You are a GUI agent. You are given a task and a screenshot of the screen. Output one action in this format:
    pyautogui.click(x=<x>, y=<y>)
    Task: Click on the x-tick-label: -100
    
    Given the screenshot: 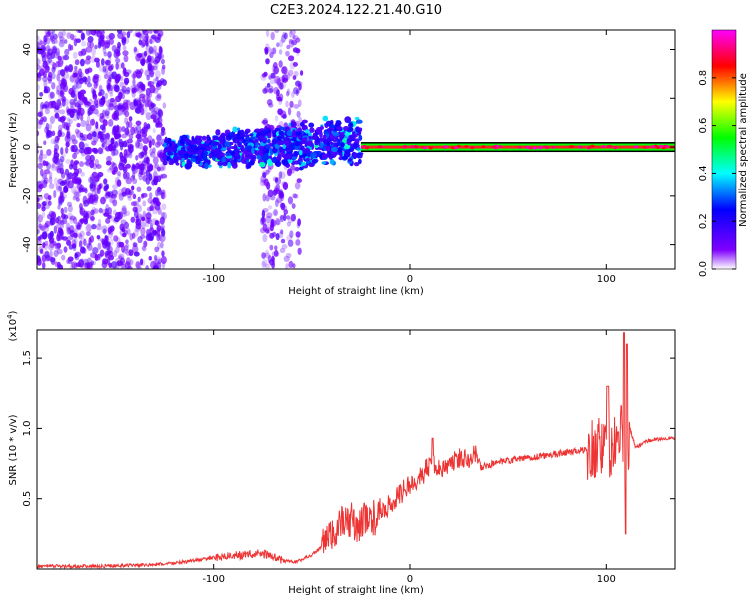 What is the action you would take?
    pyautogui.click(x=213, y=579)
    